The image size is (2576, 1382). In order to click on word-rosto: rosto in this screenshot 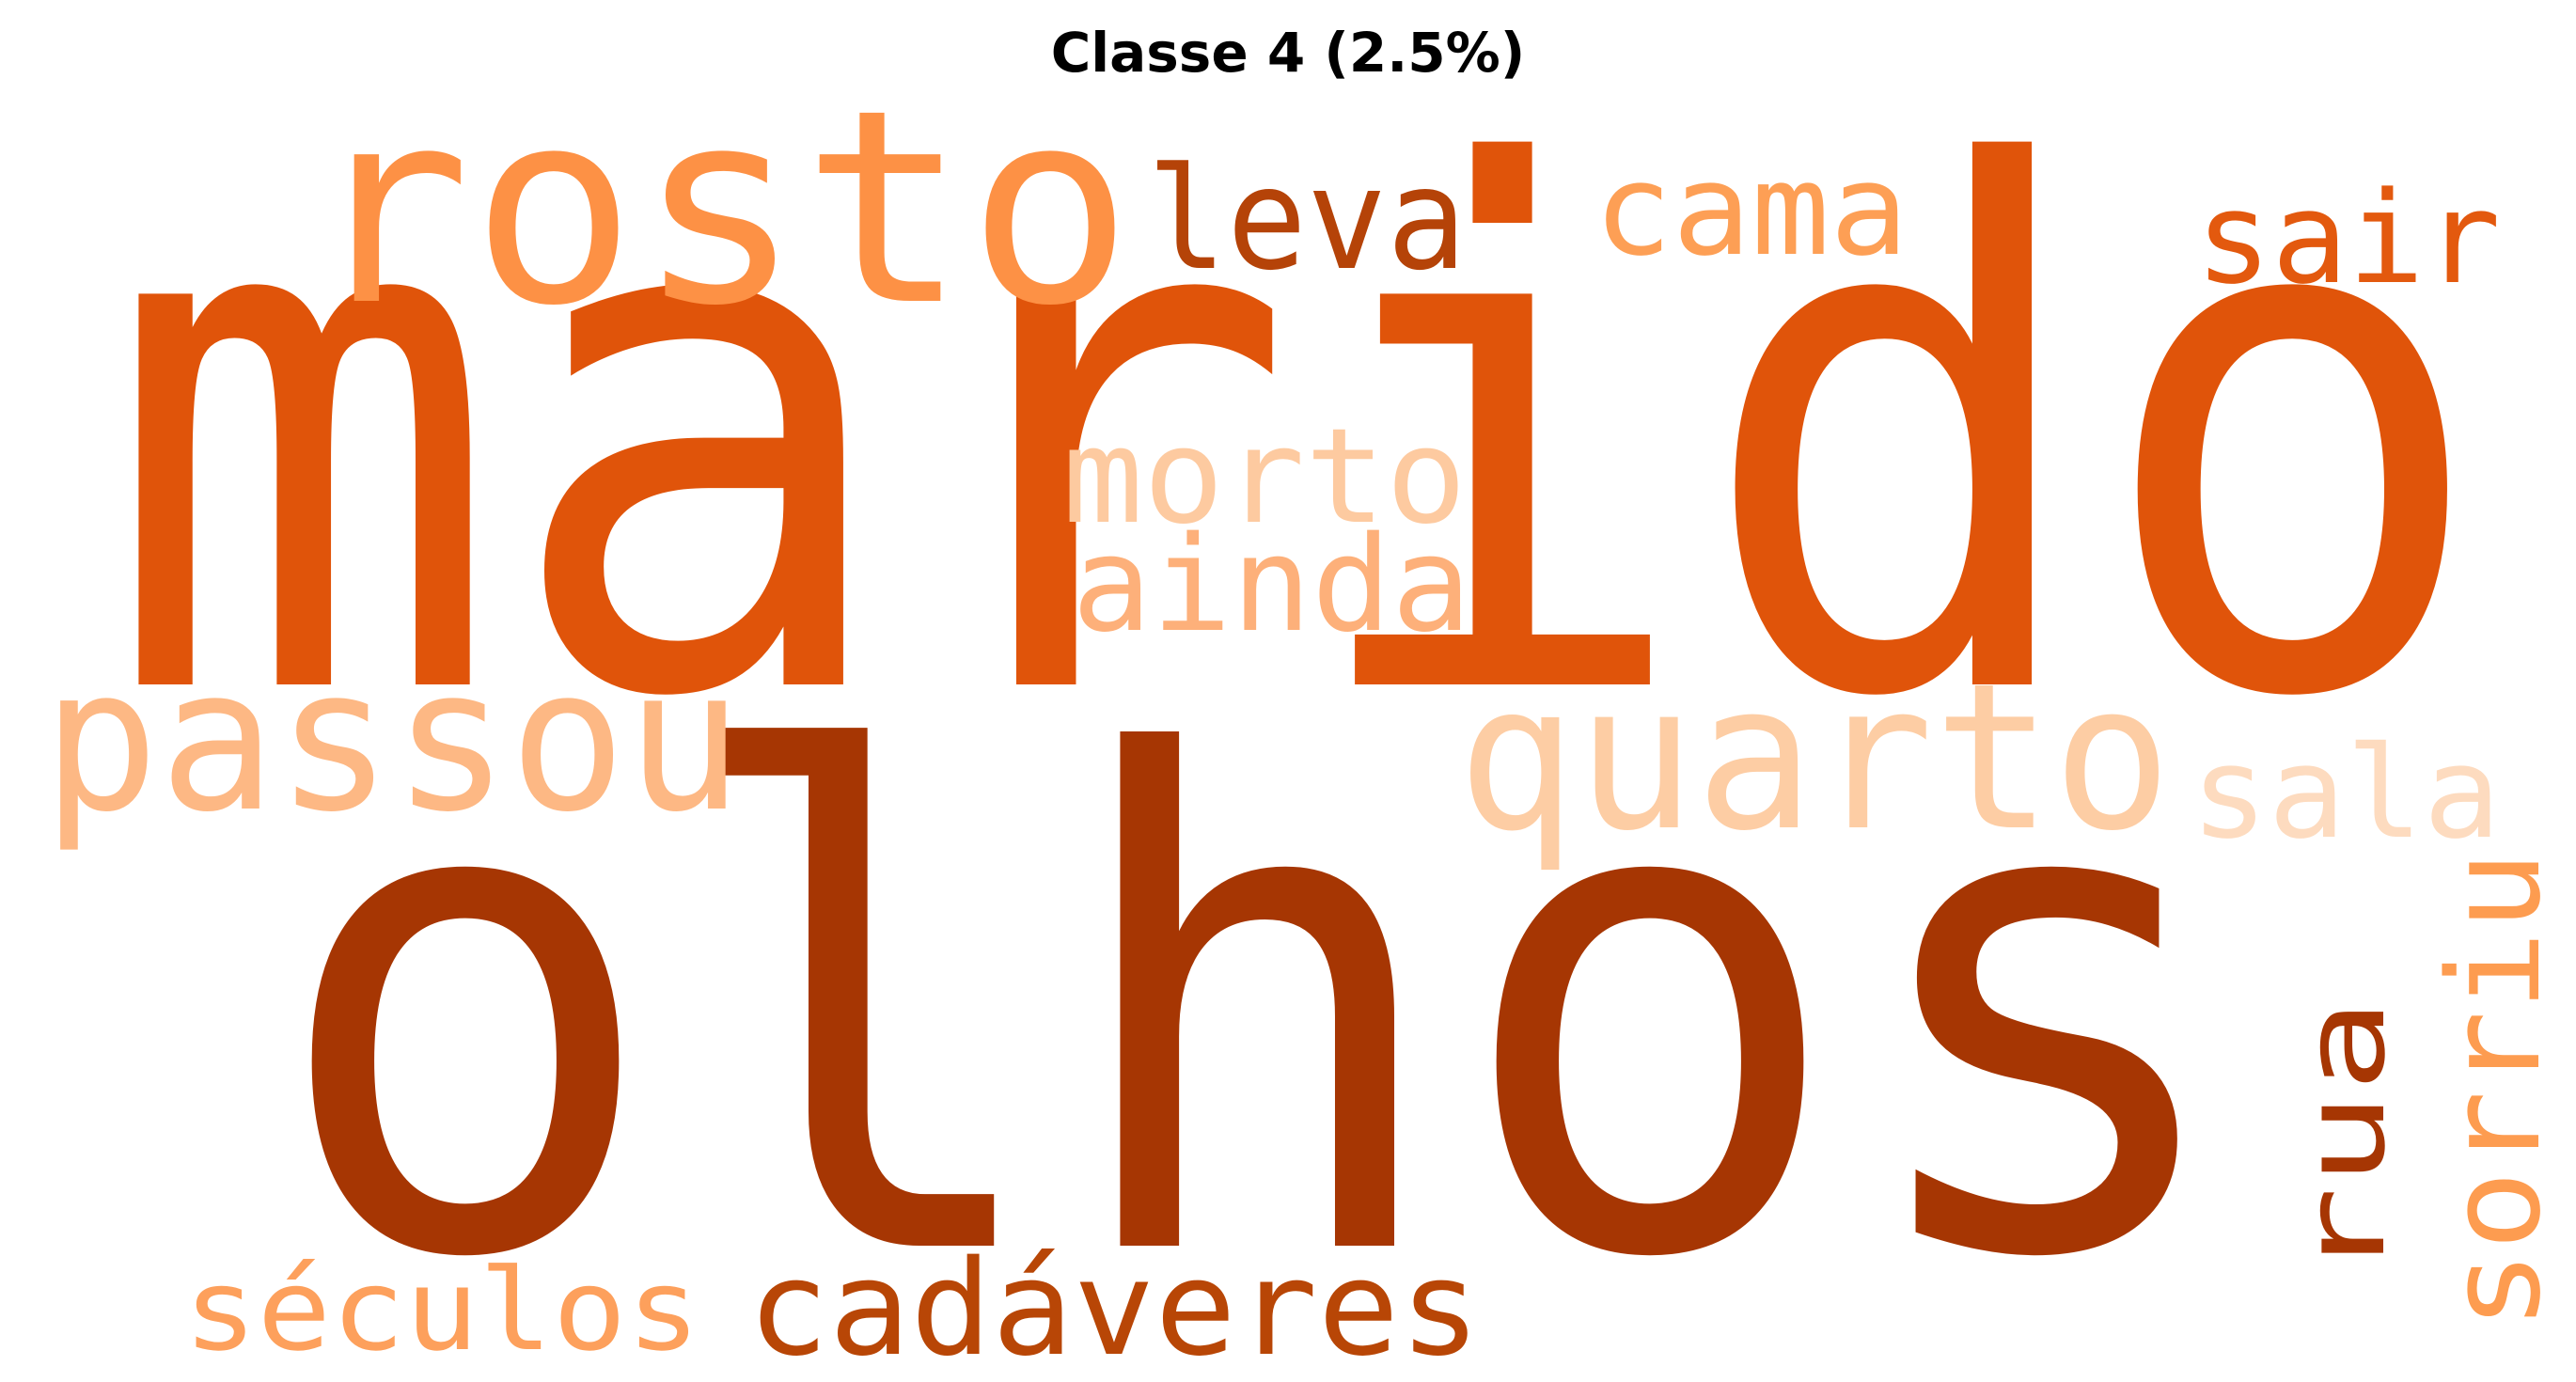, I will do `click(720, 209)`.